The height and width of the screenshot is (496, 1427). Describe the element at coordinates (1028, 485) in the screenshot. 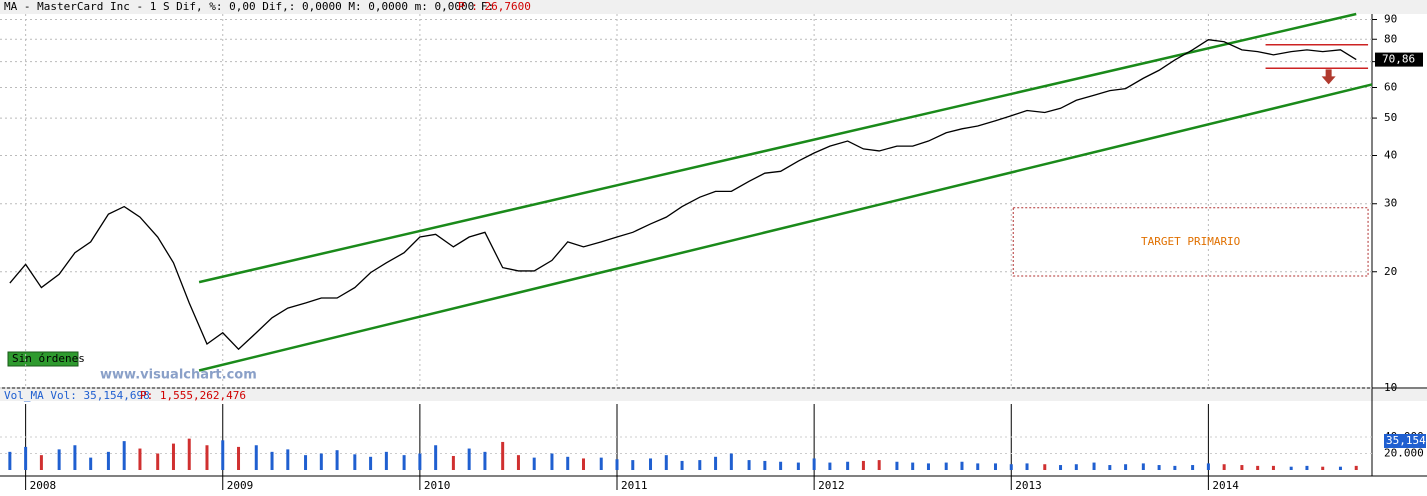

I see `x-tick-label: 2013` at that location.